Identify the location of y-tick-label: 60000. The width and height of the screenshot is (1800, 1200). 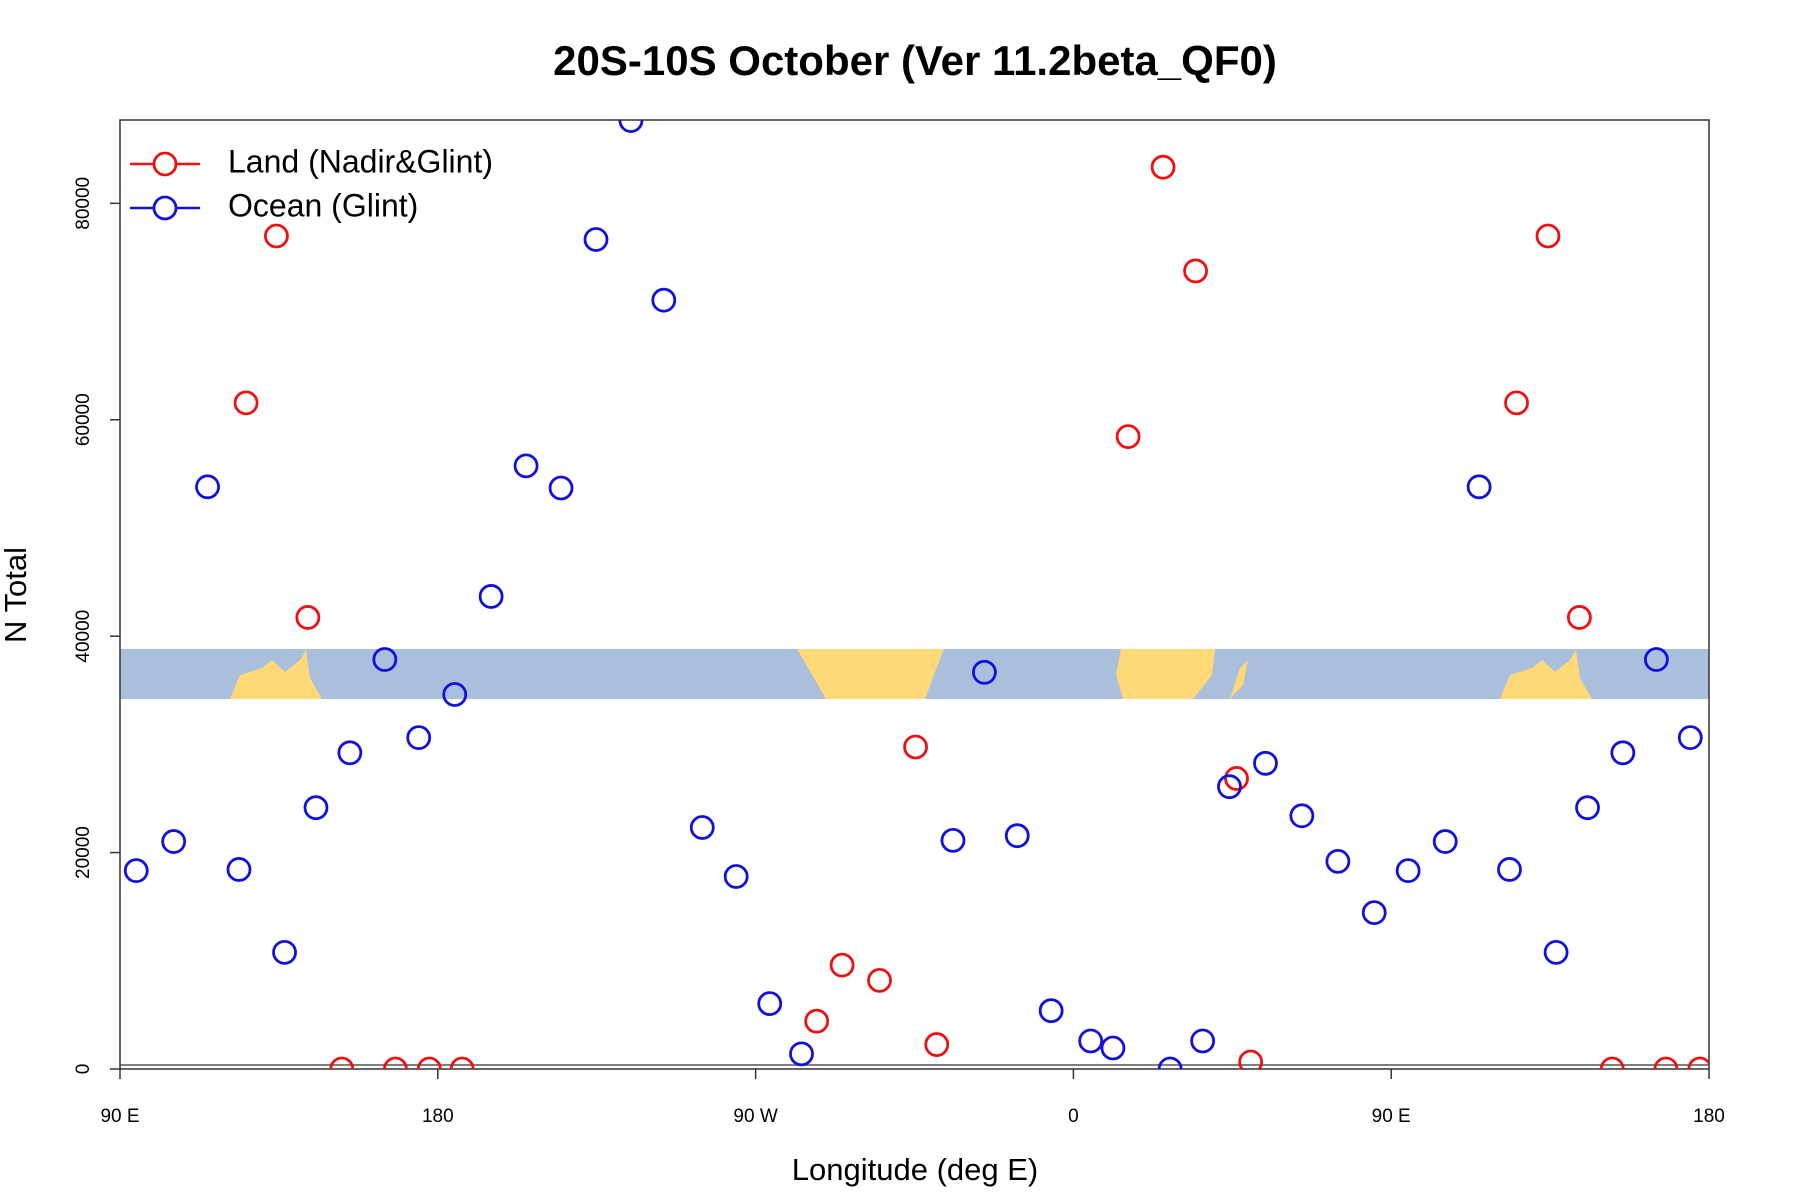
(83, 419).